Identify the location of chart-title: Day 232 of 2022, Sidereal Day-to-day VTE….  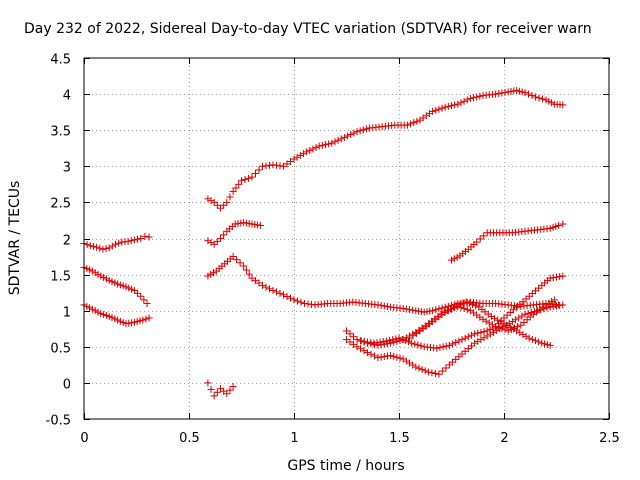
(308, 29).